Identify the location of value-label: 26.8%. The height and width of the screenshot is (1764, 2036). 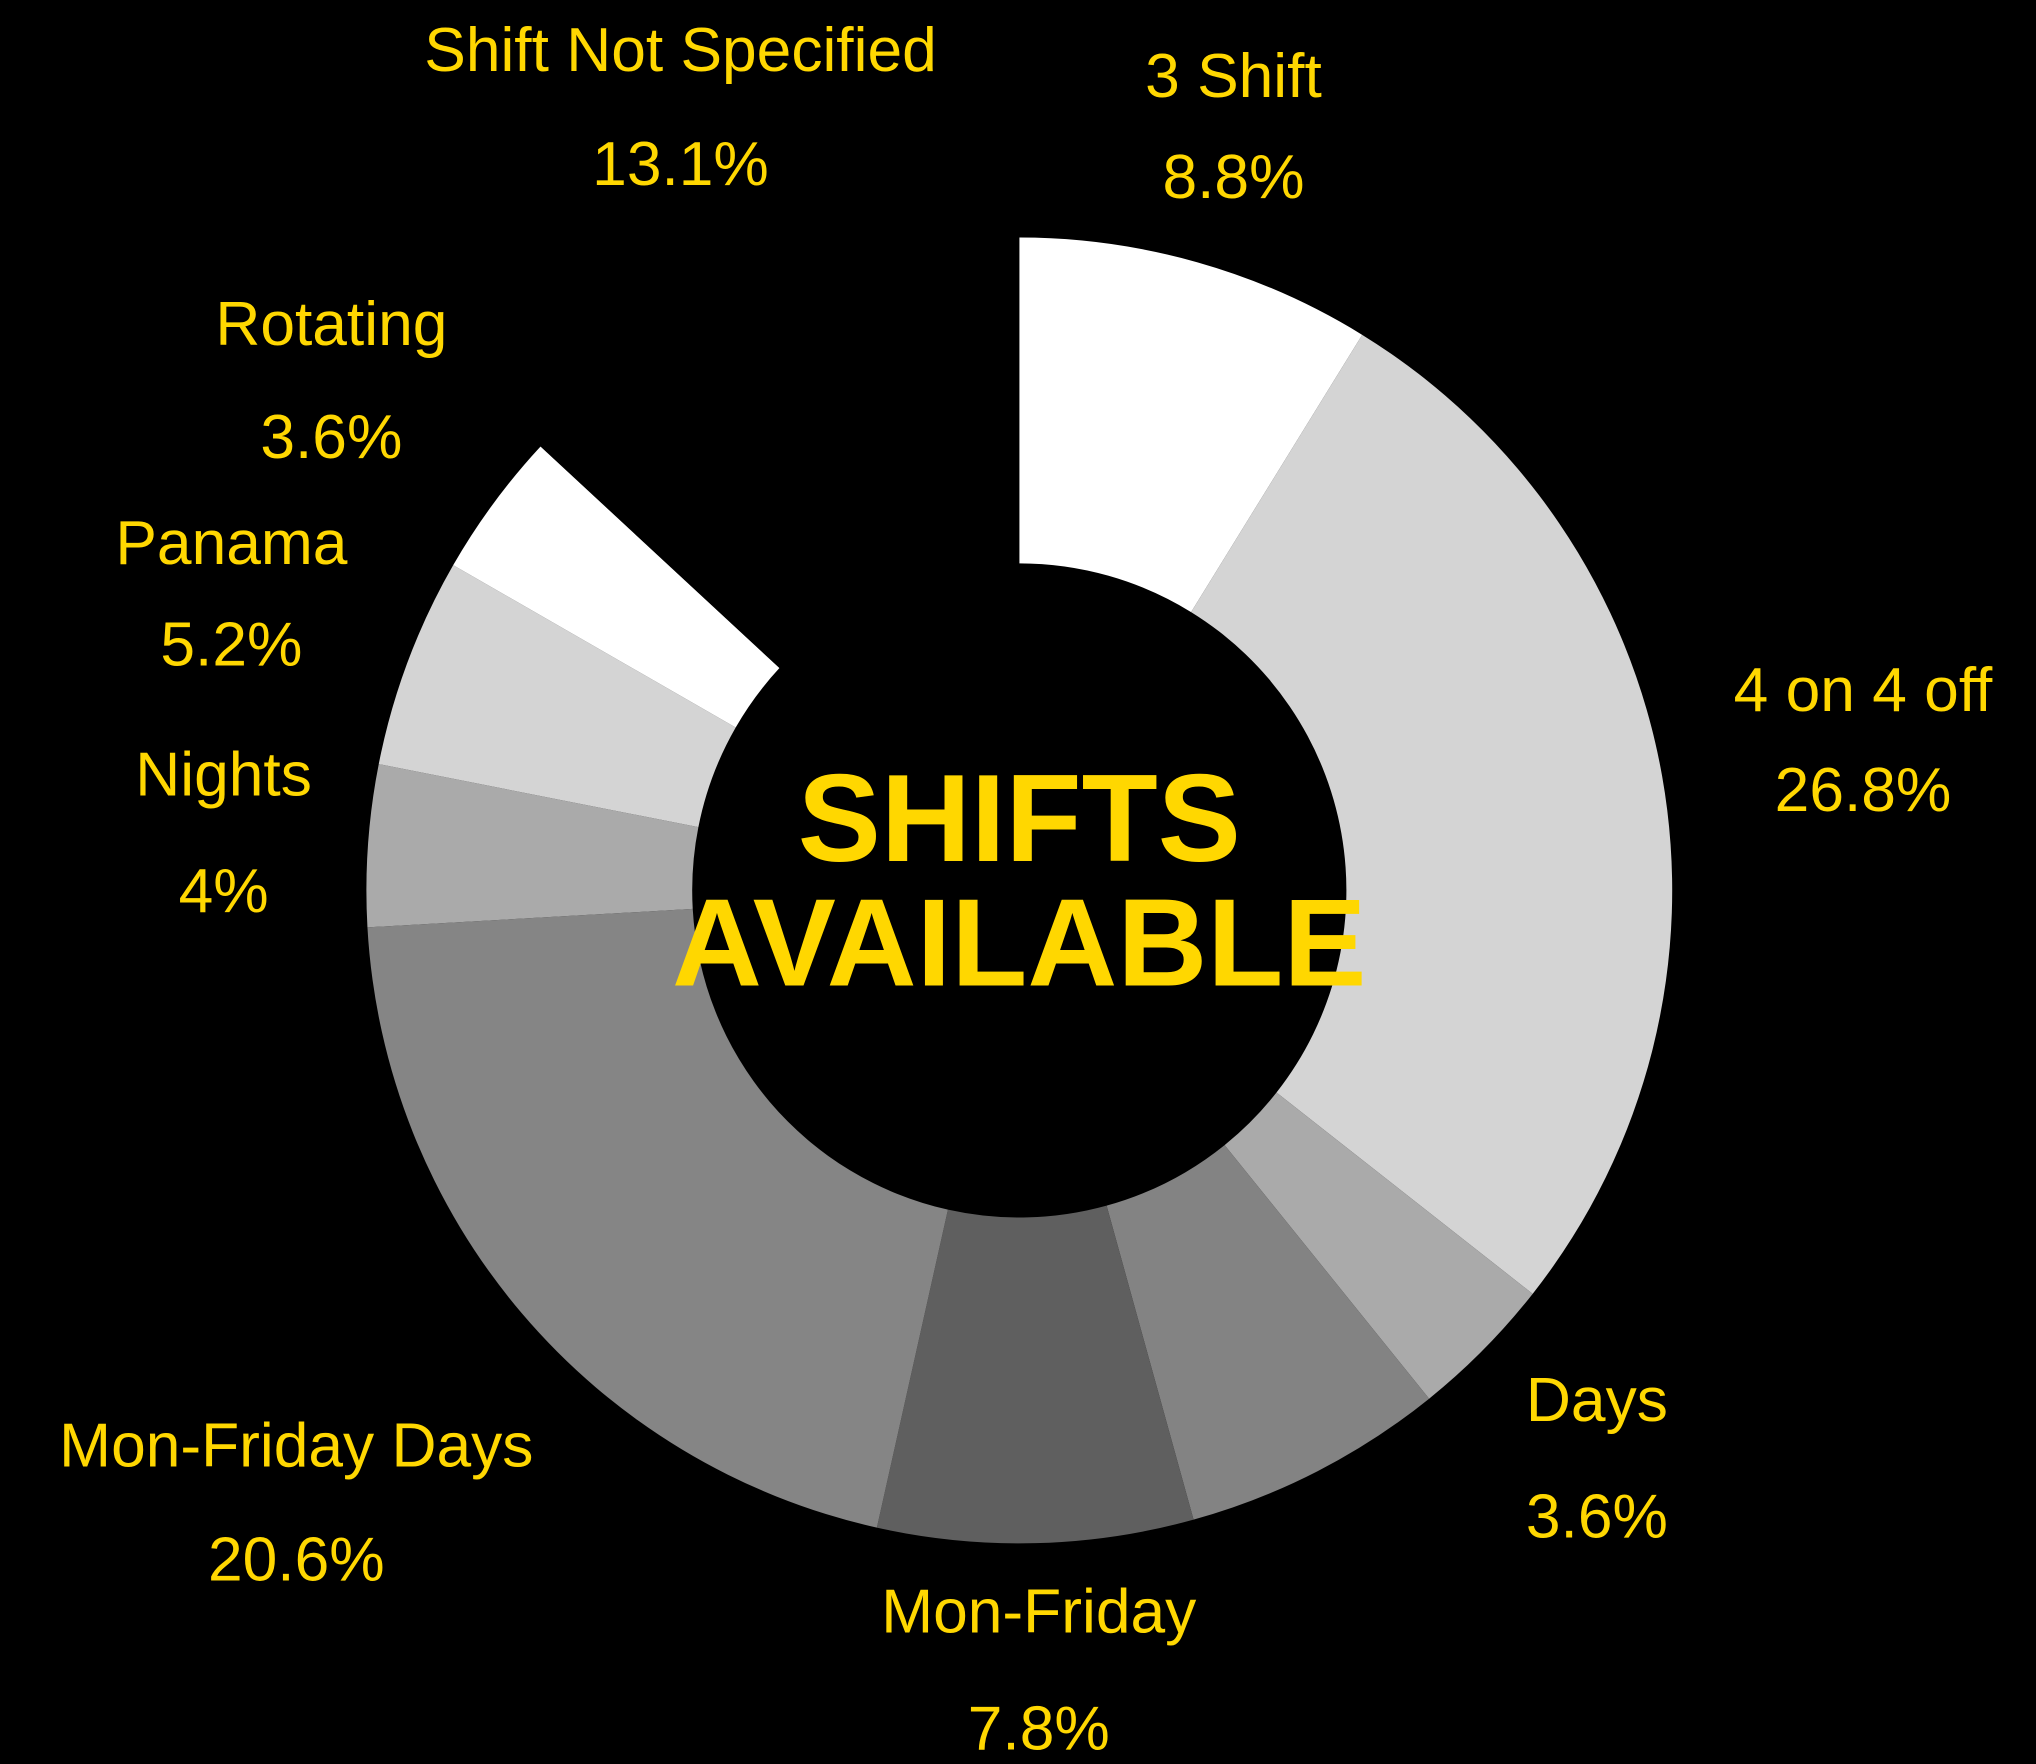
(1863, 790).